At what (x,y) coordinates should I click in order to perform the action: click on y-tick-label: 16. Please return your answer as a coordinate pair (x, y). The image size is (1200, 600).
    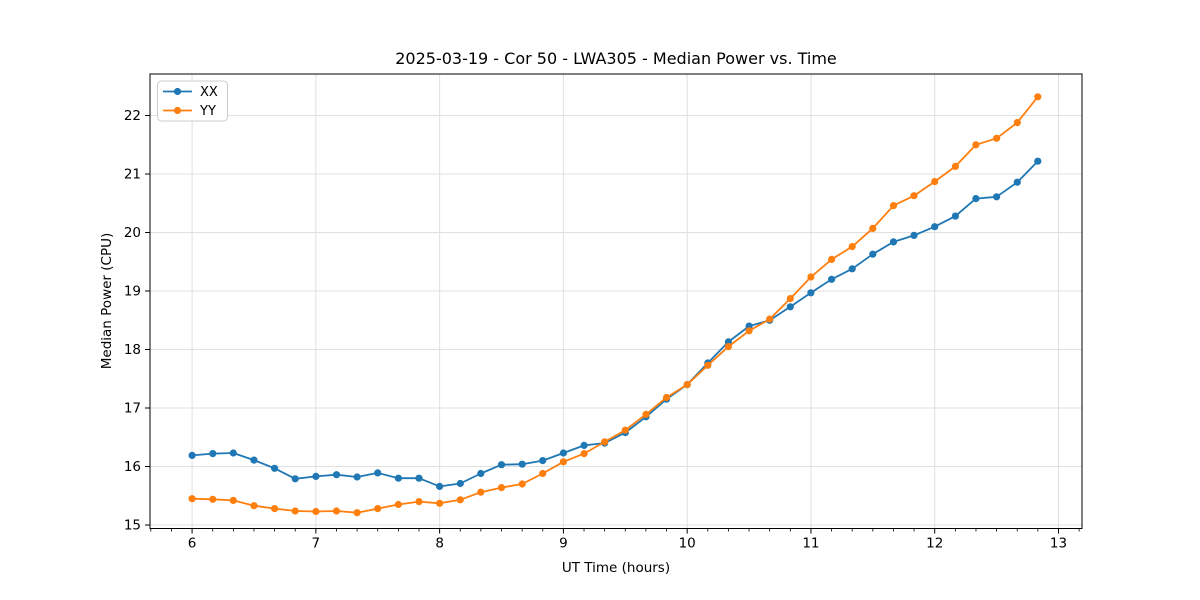
    Looking at the image, I should click on (132, 467).